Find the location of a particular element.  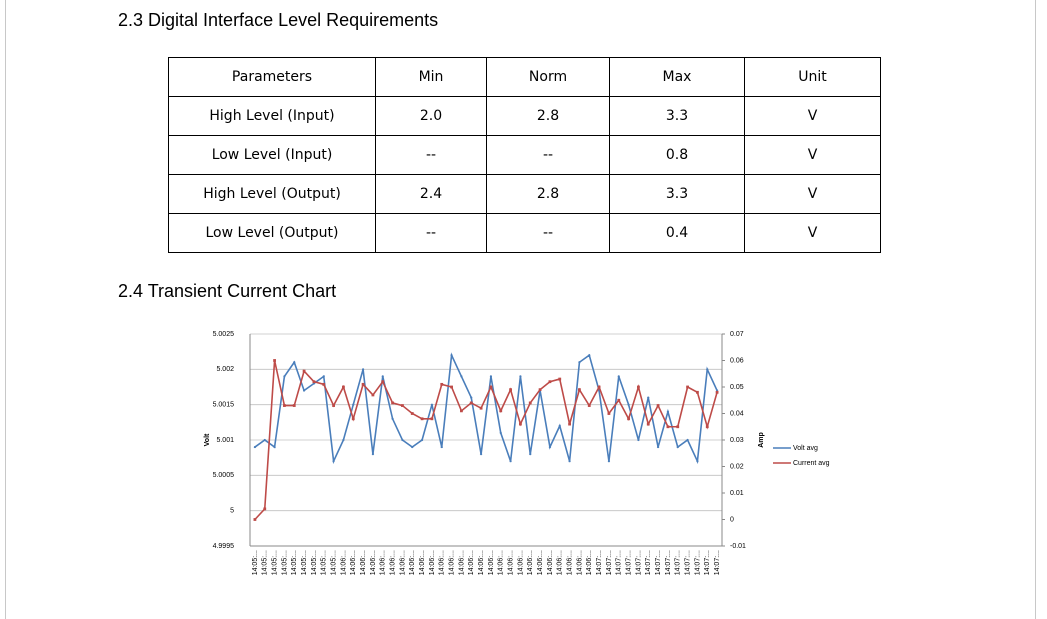

header-cell: Norm is located at coordinates (548, 77).